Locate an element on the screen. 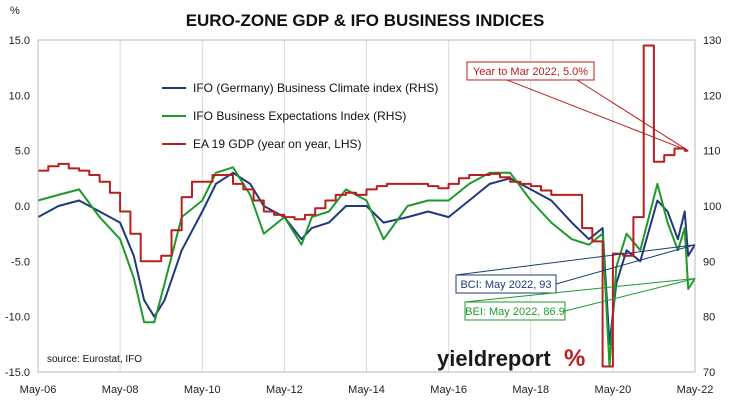 The image size is (731, 400). annotation-callout: Year to Mar 2022, 5.0% is located at coordinates (577, 106).